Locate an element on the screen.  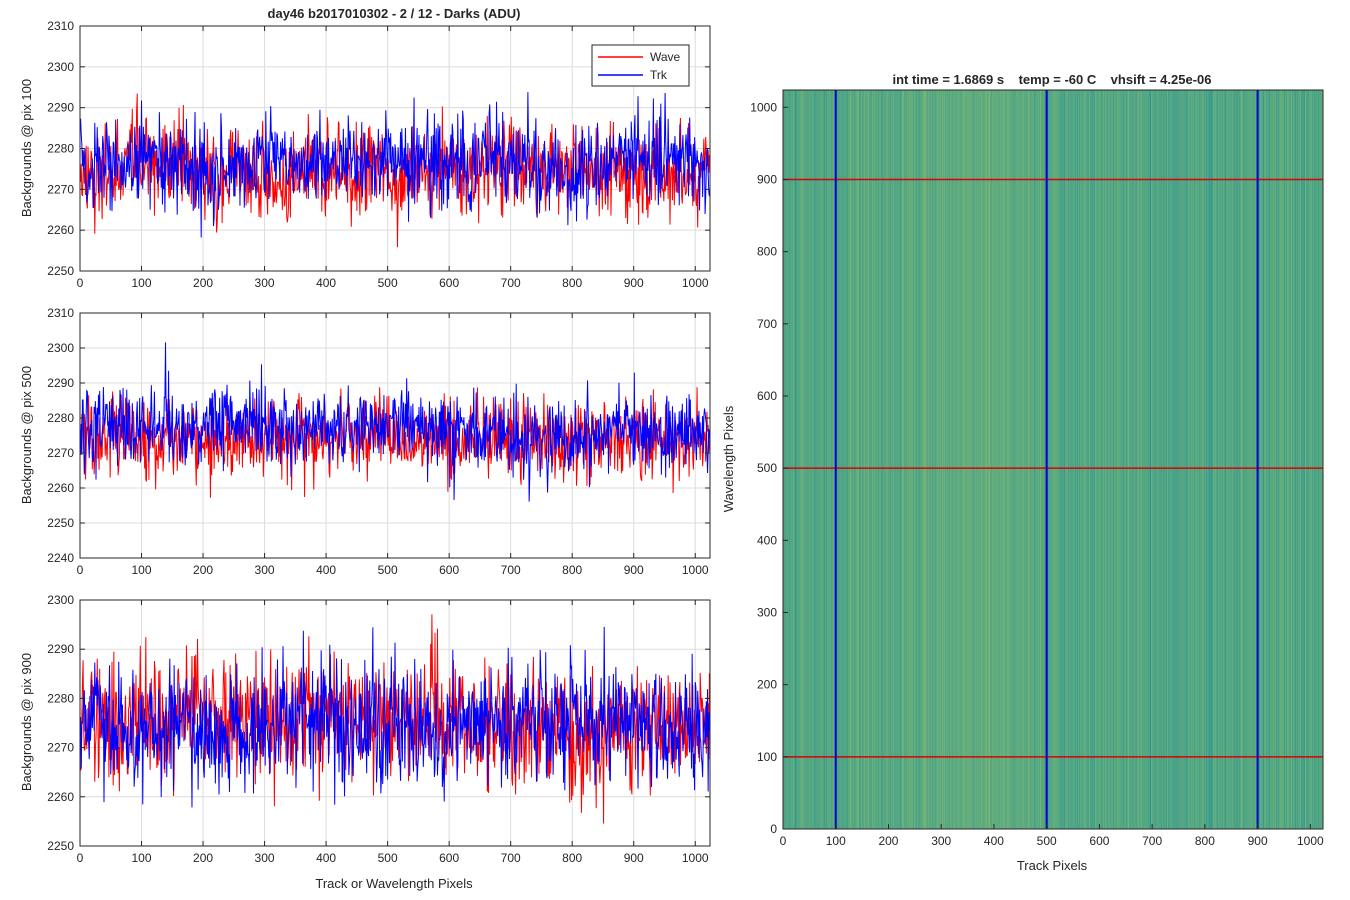
legend: Wave Trk is located at coordinates (640, 65).